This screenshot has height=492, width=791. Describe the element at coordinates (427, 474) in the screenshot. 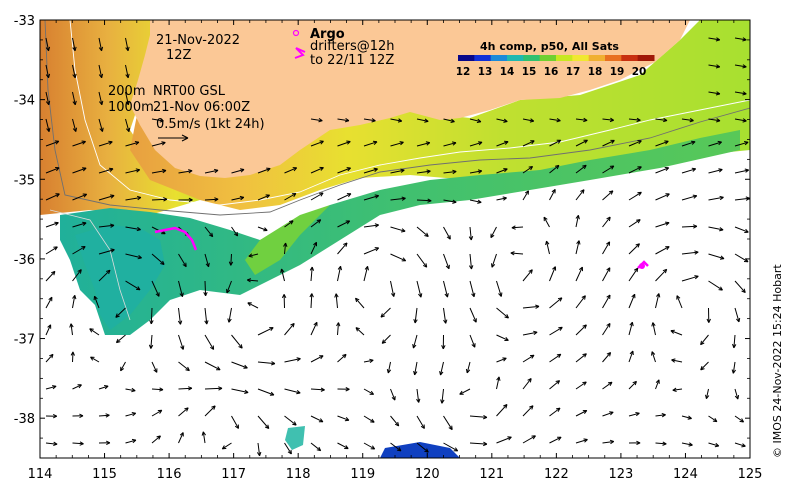

I see `lon-tick-label: 120` at that location.